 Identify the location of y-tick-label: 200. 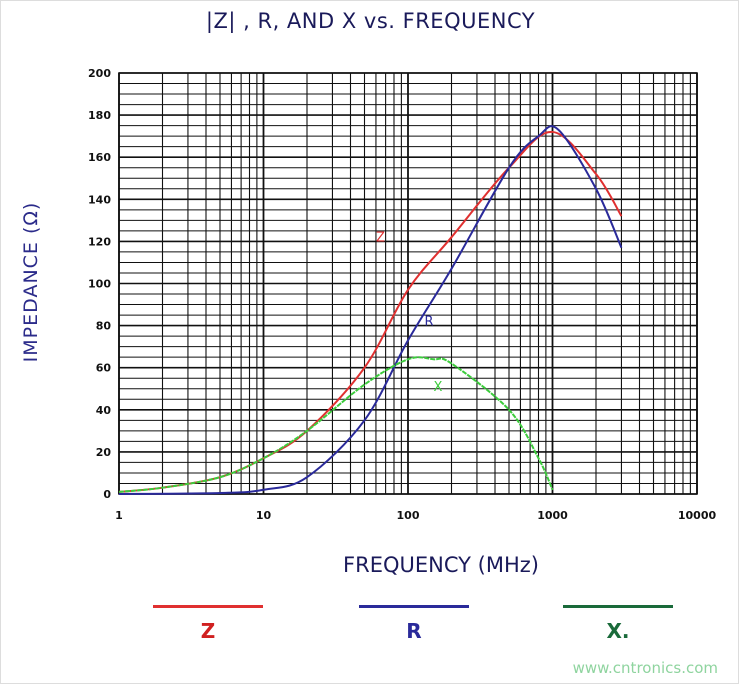
(99, 73).